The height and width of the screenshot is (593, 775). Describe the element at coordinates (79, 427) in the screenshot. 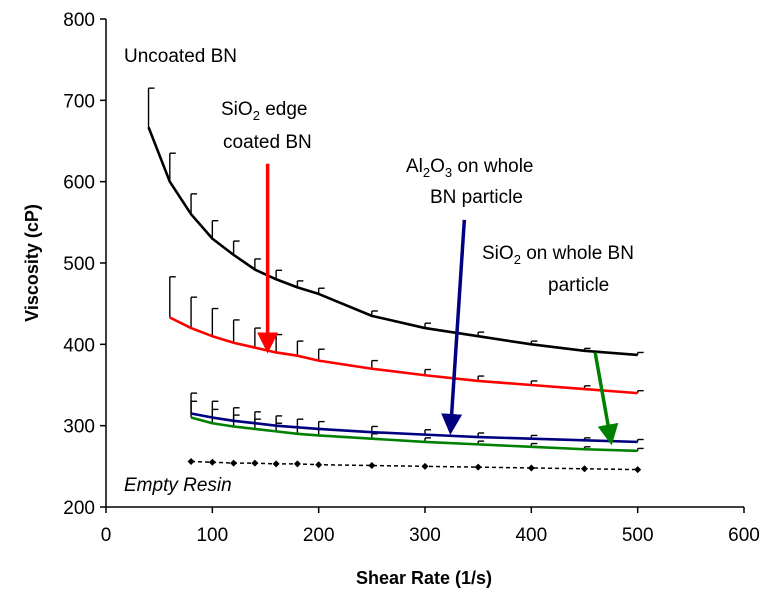

I see `y-tick-label: 300` at that location.